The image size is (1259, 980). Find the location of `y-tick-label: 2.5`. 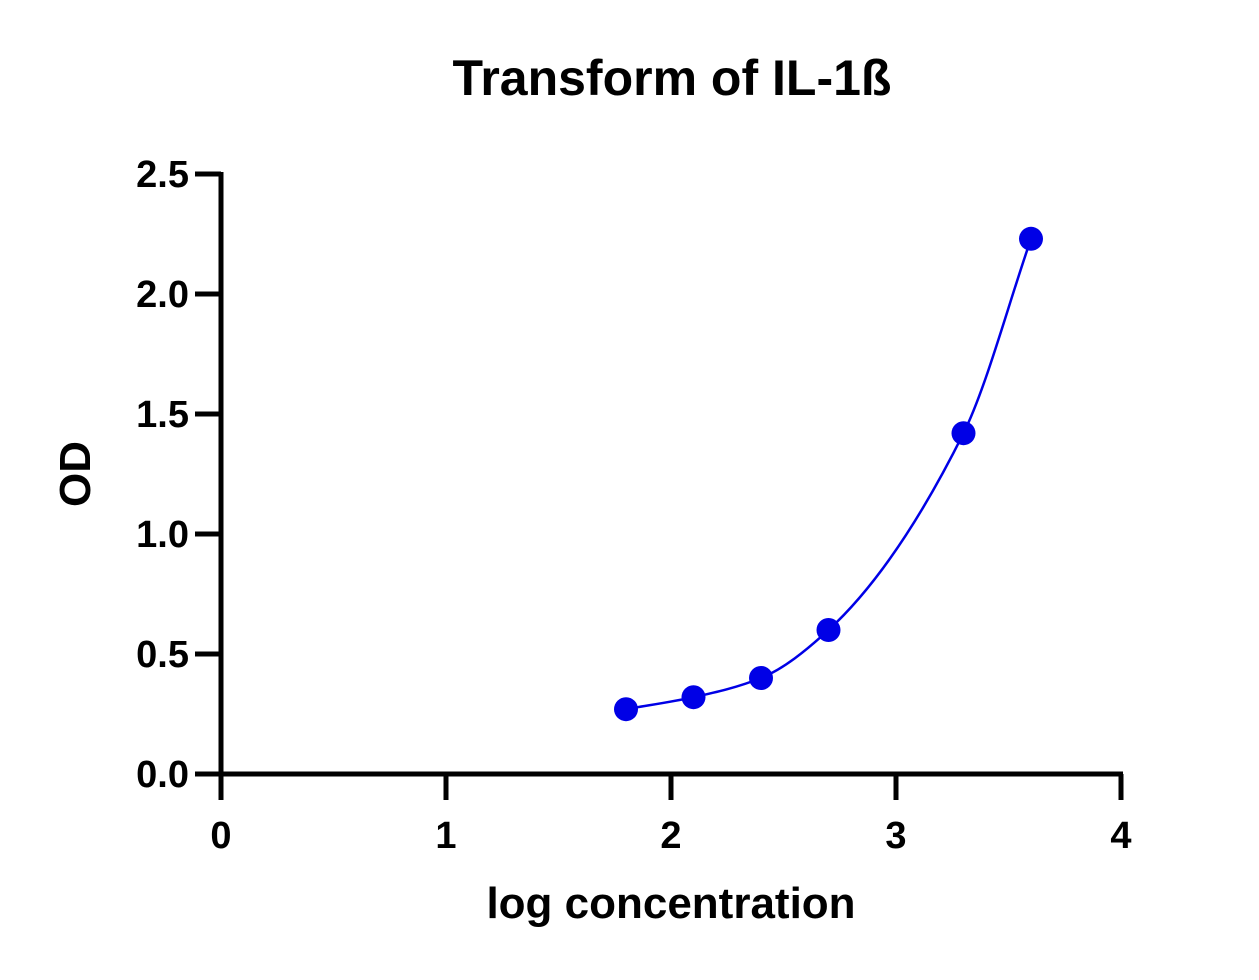

y-tick-label: 2.5 is located at coordinates (162, 175).